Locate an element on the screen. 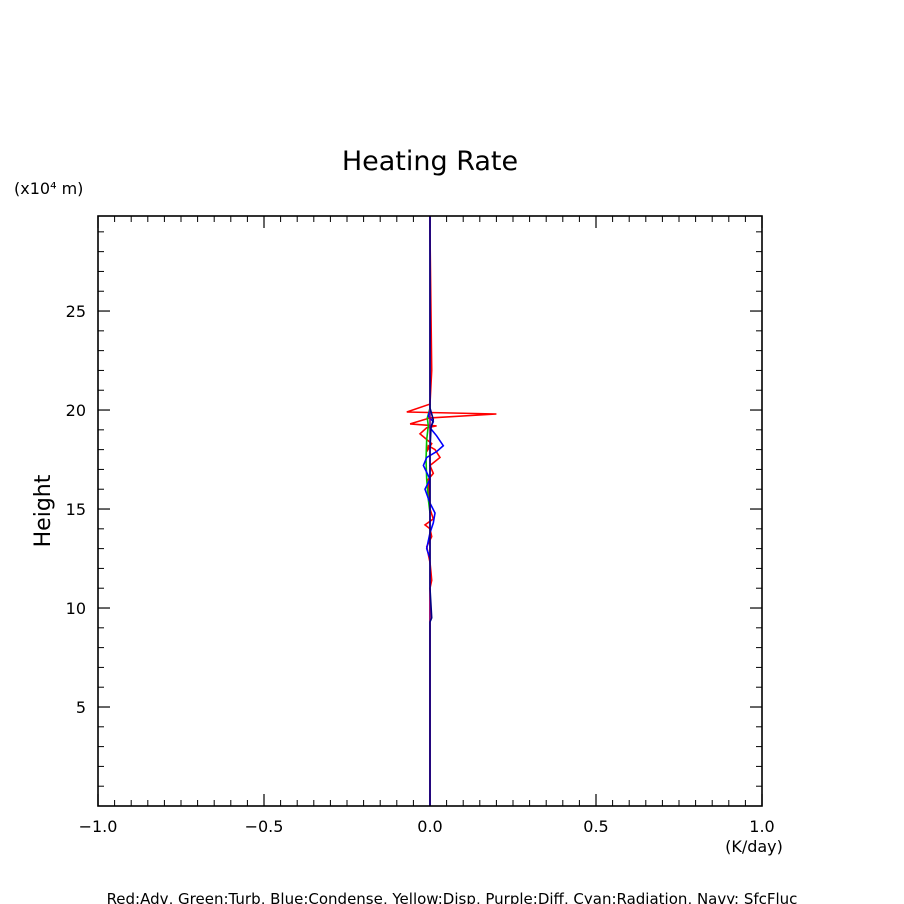  x-tick-label: 0.0 is located at coordinates (429, 826).